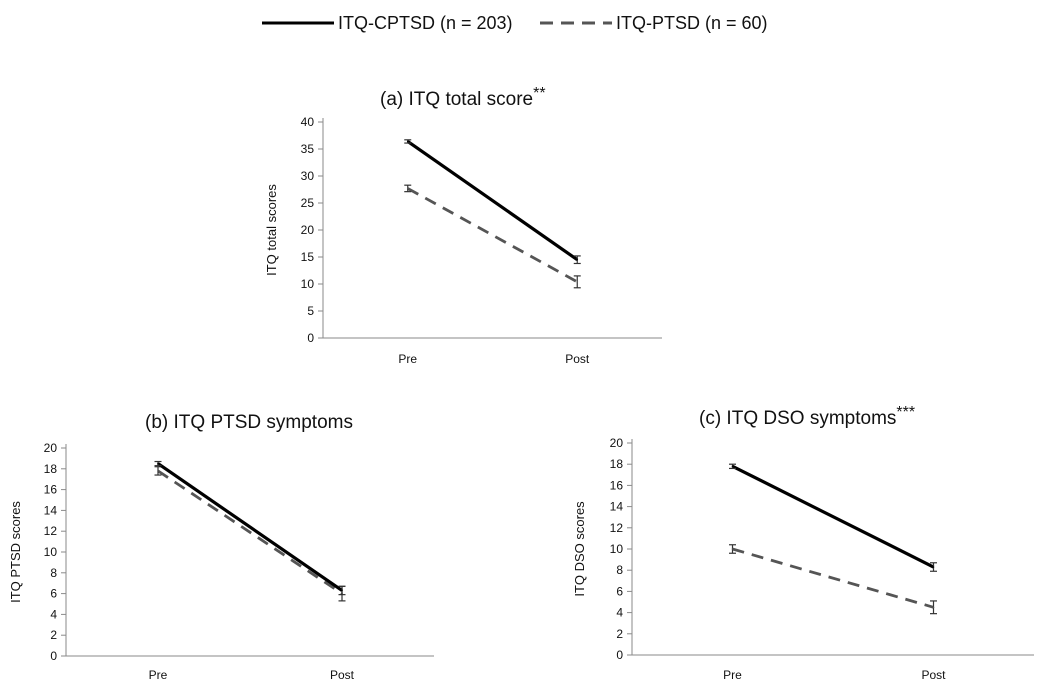 This screenshot has width=1041, height=684. Describe the element at coordinates (732, 675) in the screenshot. I see `chart-c-x-tick-label: Pre` at that location.